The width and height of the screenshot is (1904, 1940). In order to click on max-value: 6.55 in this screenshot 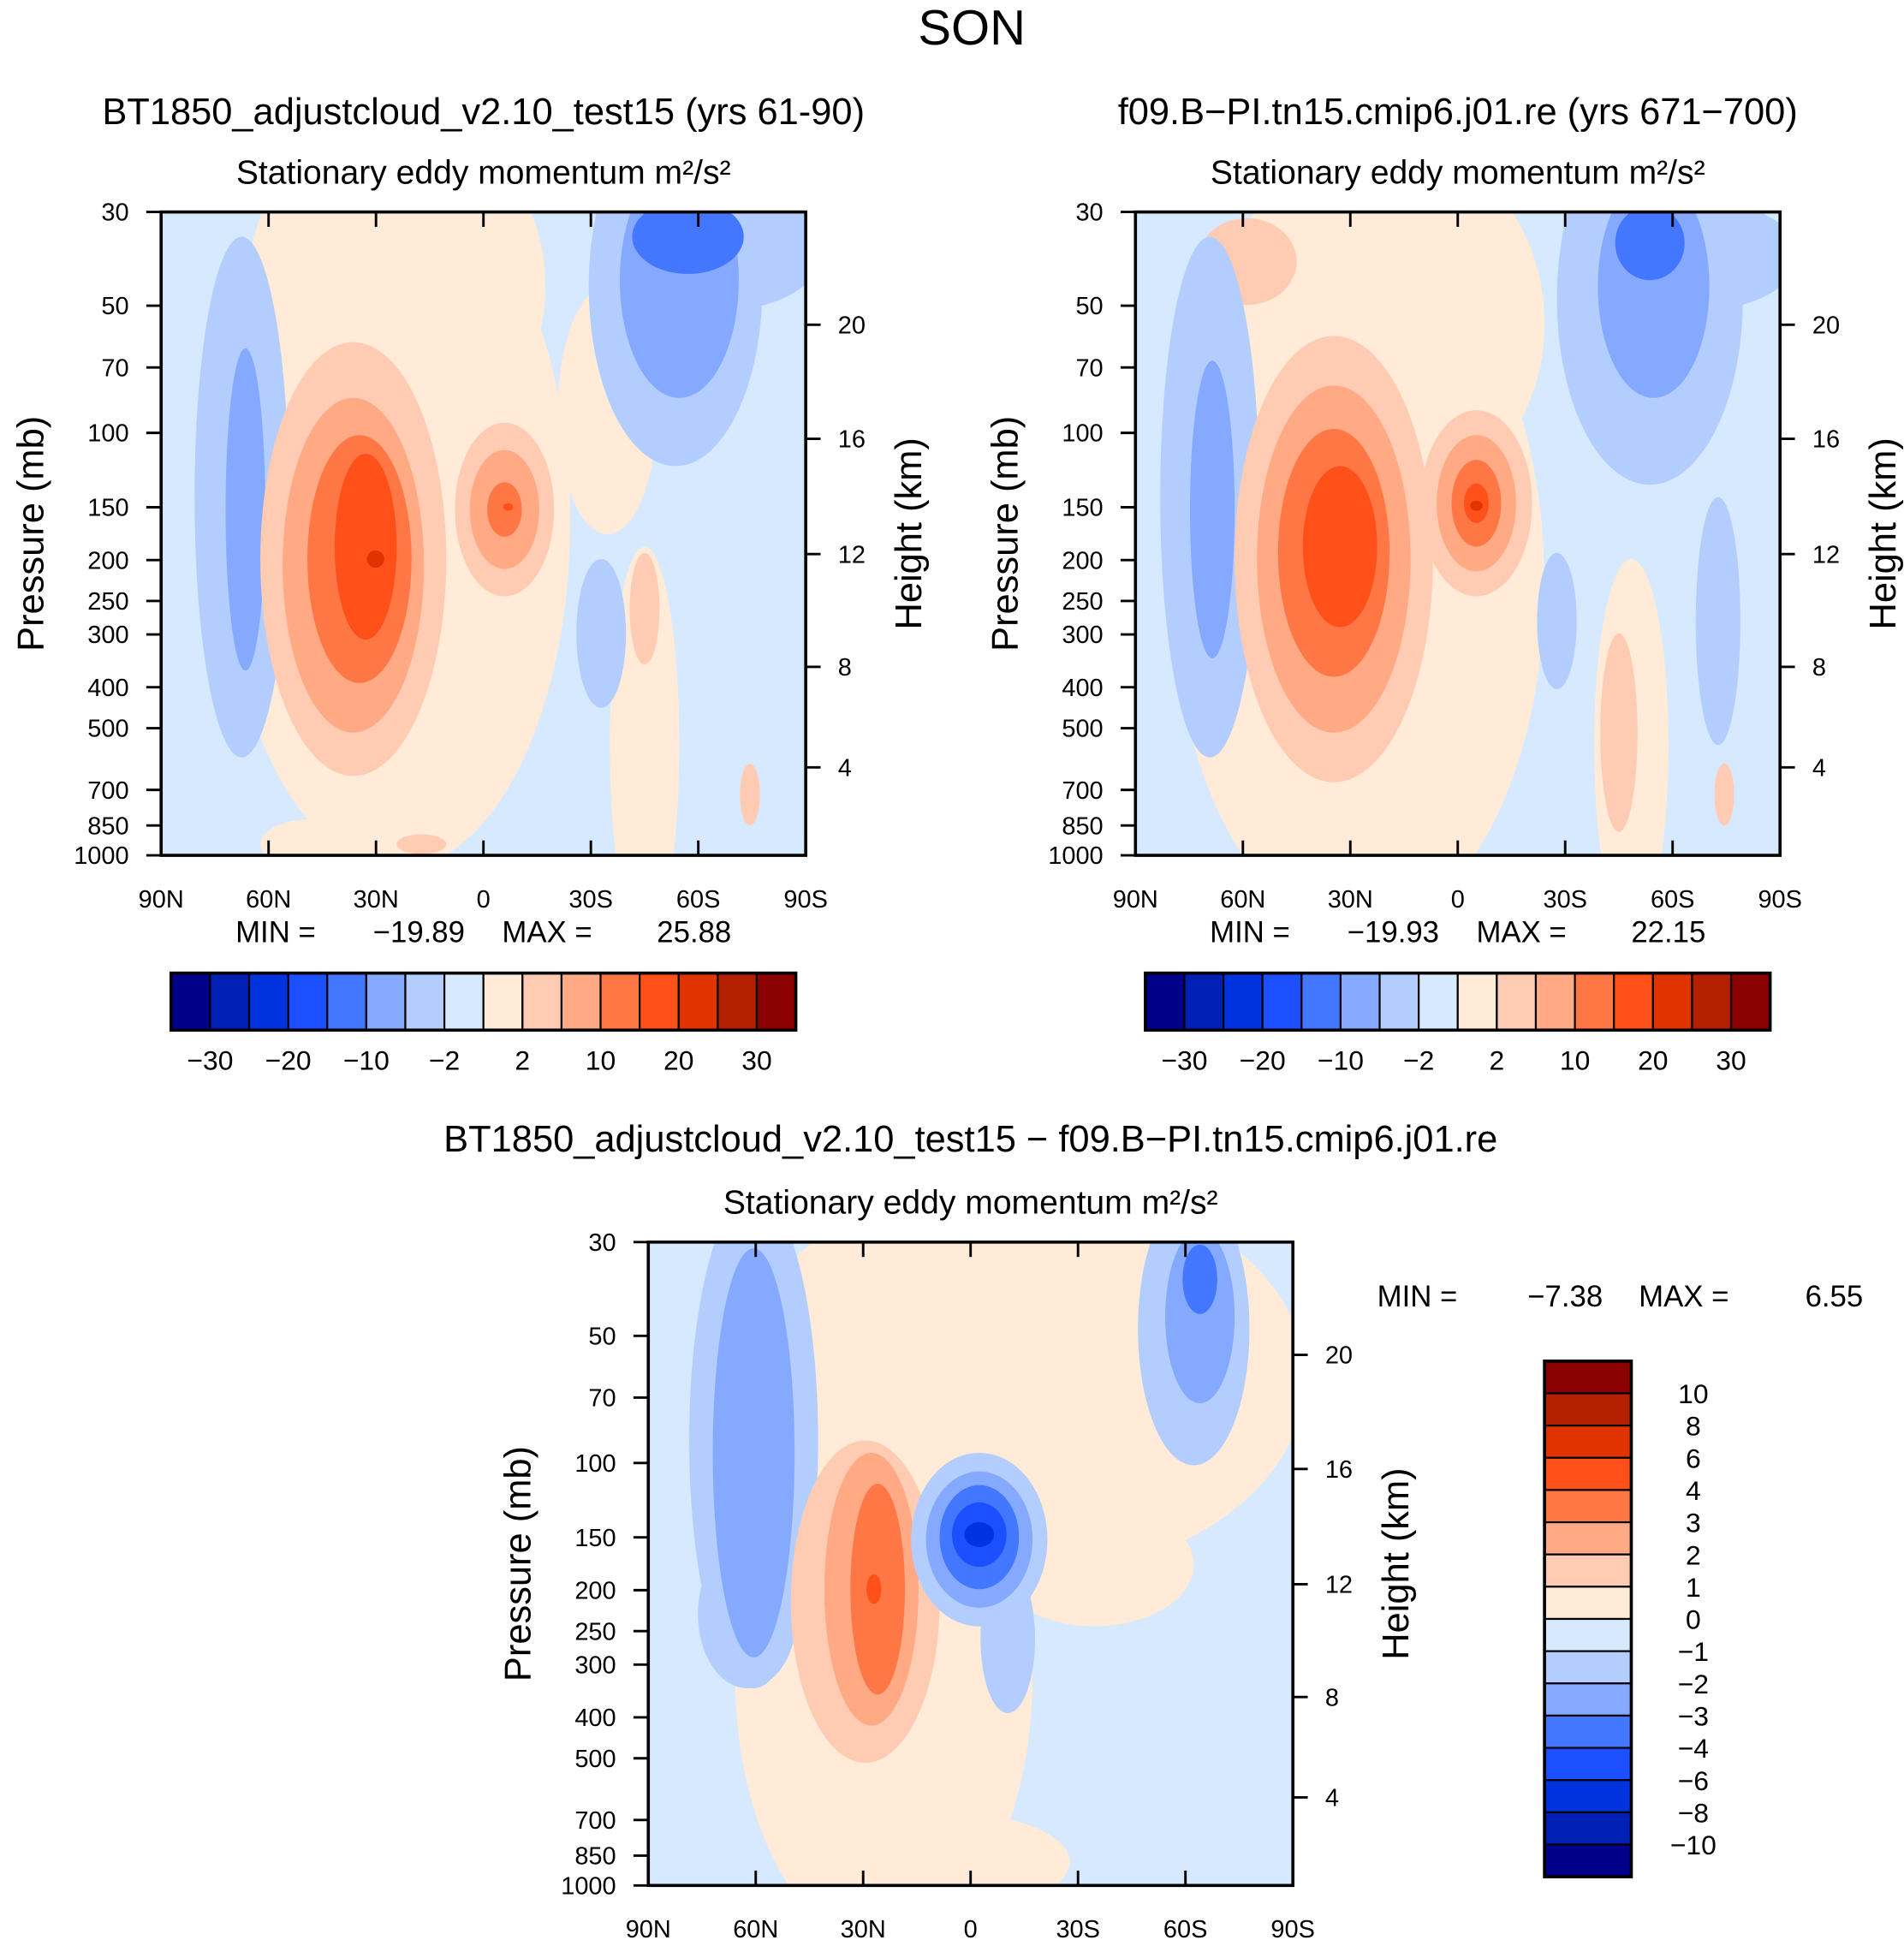, I will do `click(1835, 1297)`.